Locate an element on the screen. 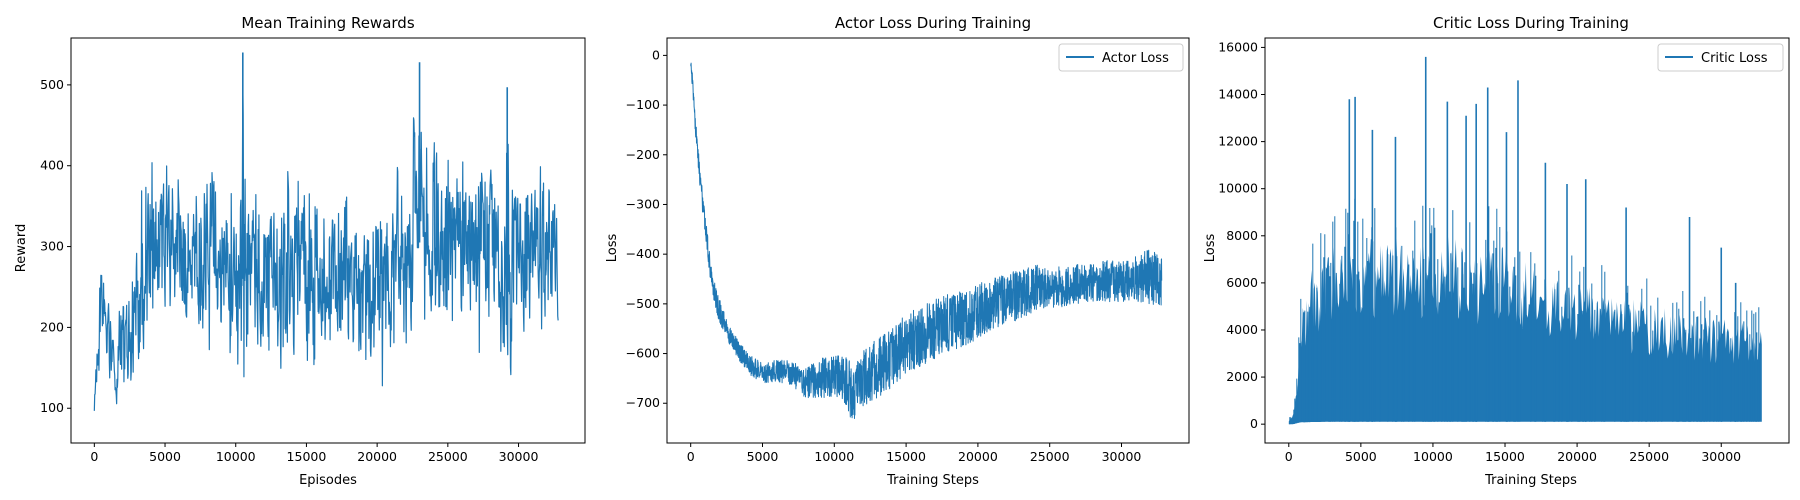 This screenshot has width=1800, height=500. y-tick-label: −500 is located at coordinates (643, 303).